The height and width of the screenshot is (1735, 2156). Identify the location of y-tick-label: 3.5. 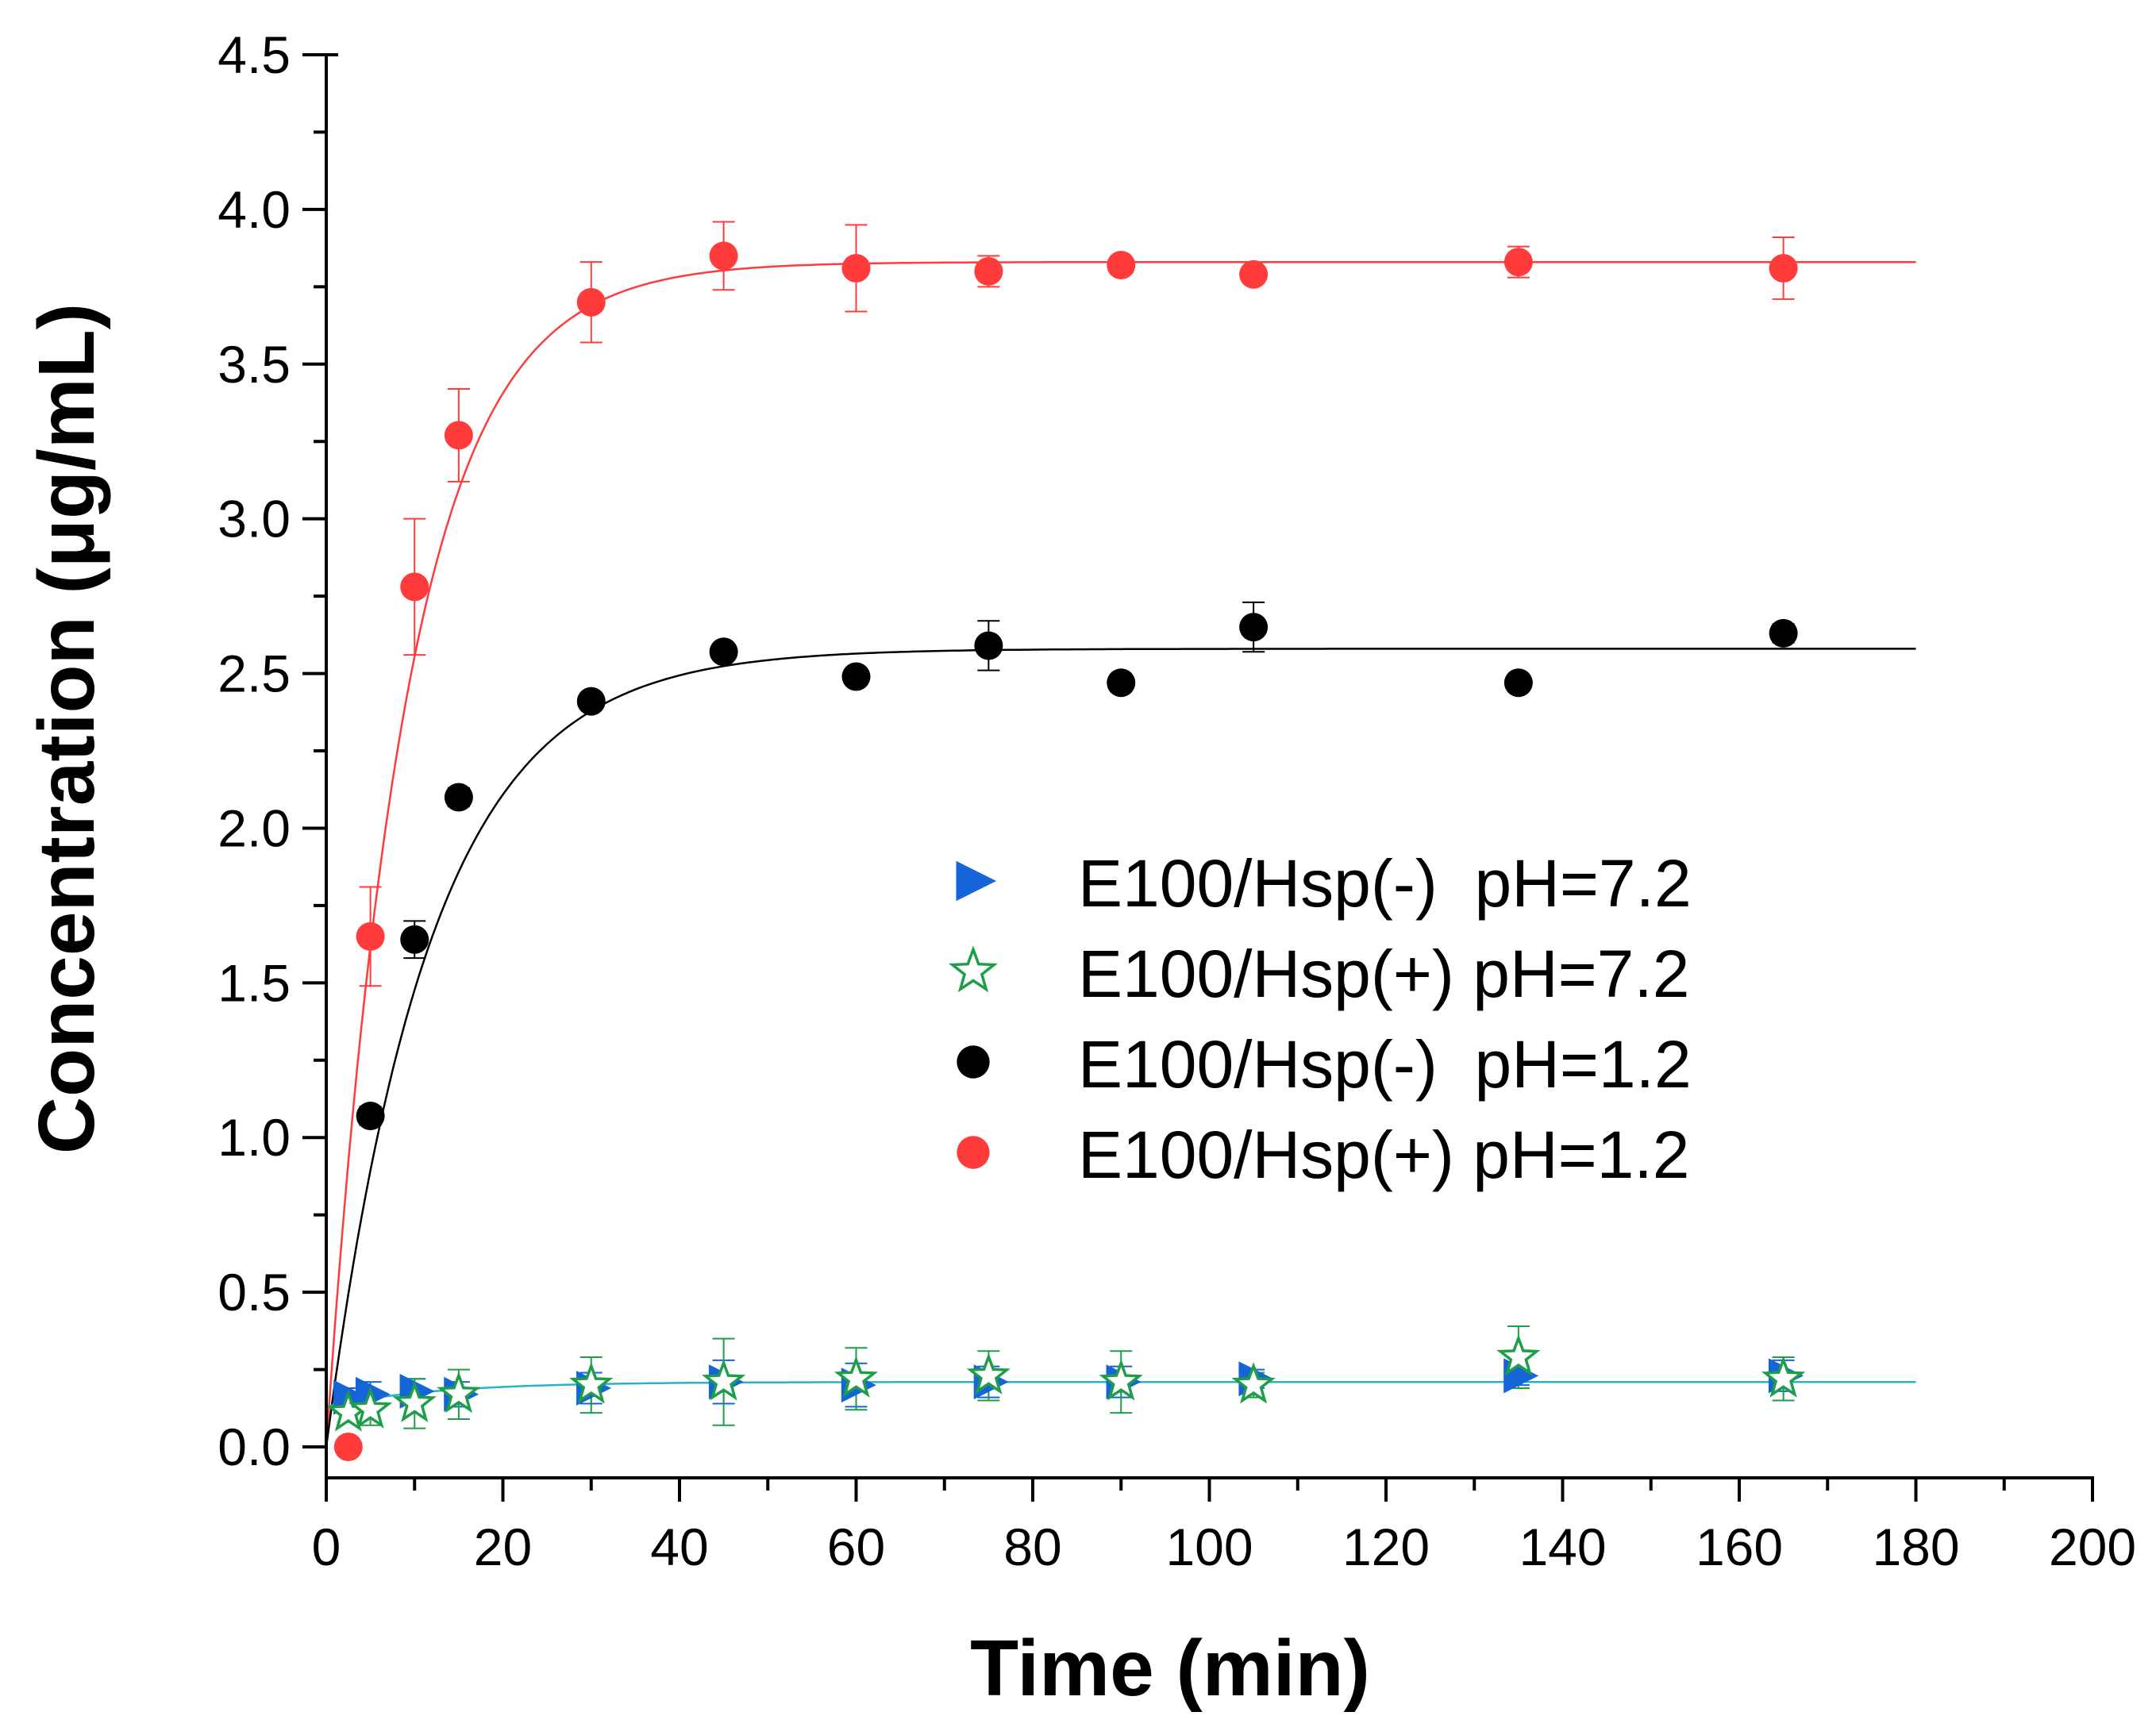
(255, 364).